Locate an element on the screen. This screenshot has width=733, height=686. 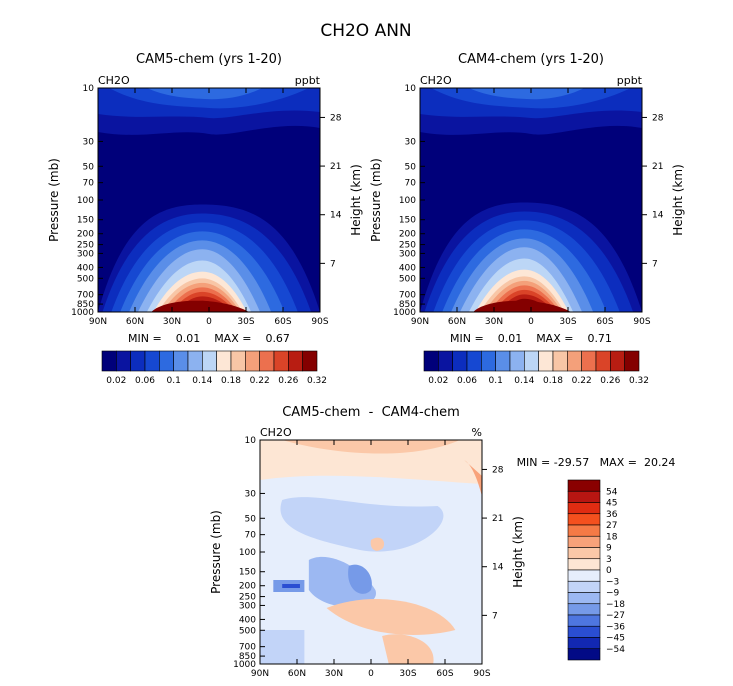
colorbar-label: 0.22 is located at coordinates (582, 381).